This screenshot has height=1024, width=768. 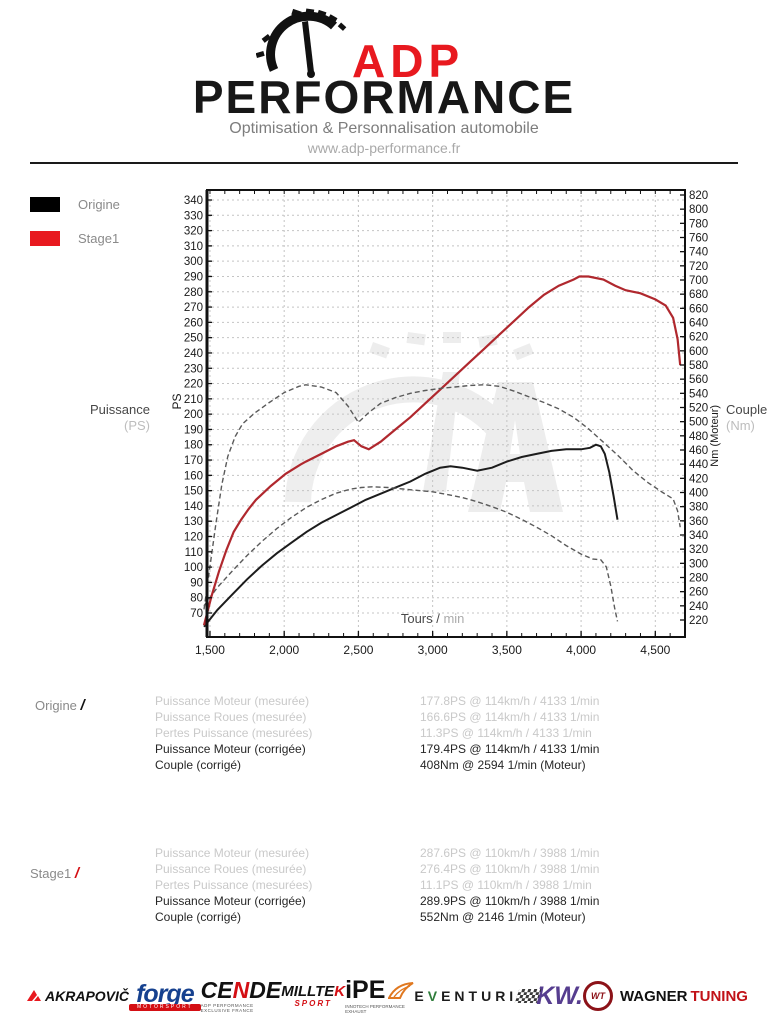 What do you see at coordinates (193, 446) in the screenshot?
I see `svg-text: 180` at bounding box center [193, 446].